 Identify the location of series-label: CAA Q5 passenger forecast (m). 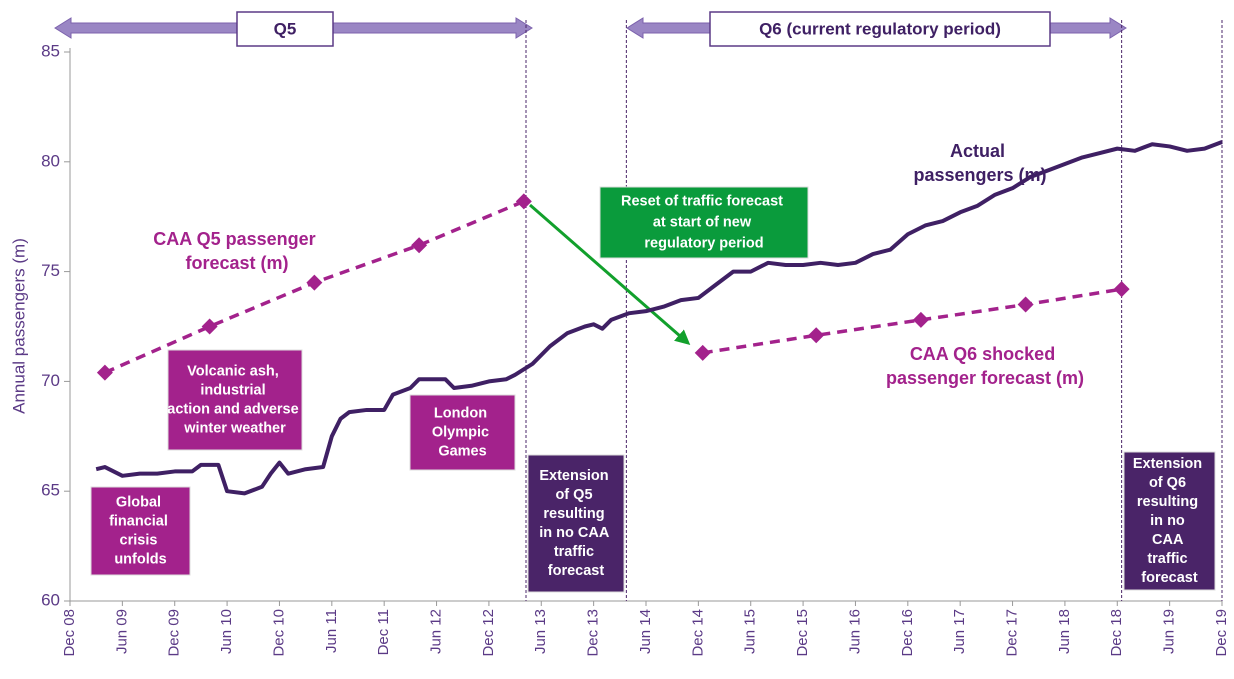
(236, 251).